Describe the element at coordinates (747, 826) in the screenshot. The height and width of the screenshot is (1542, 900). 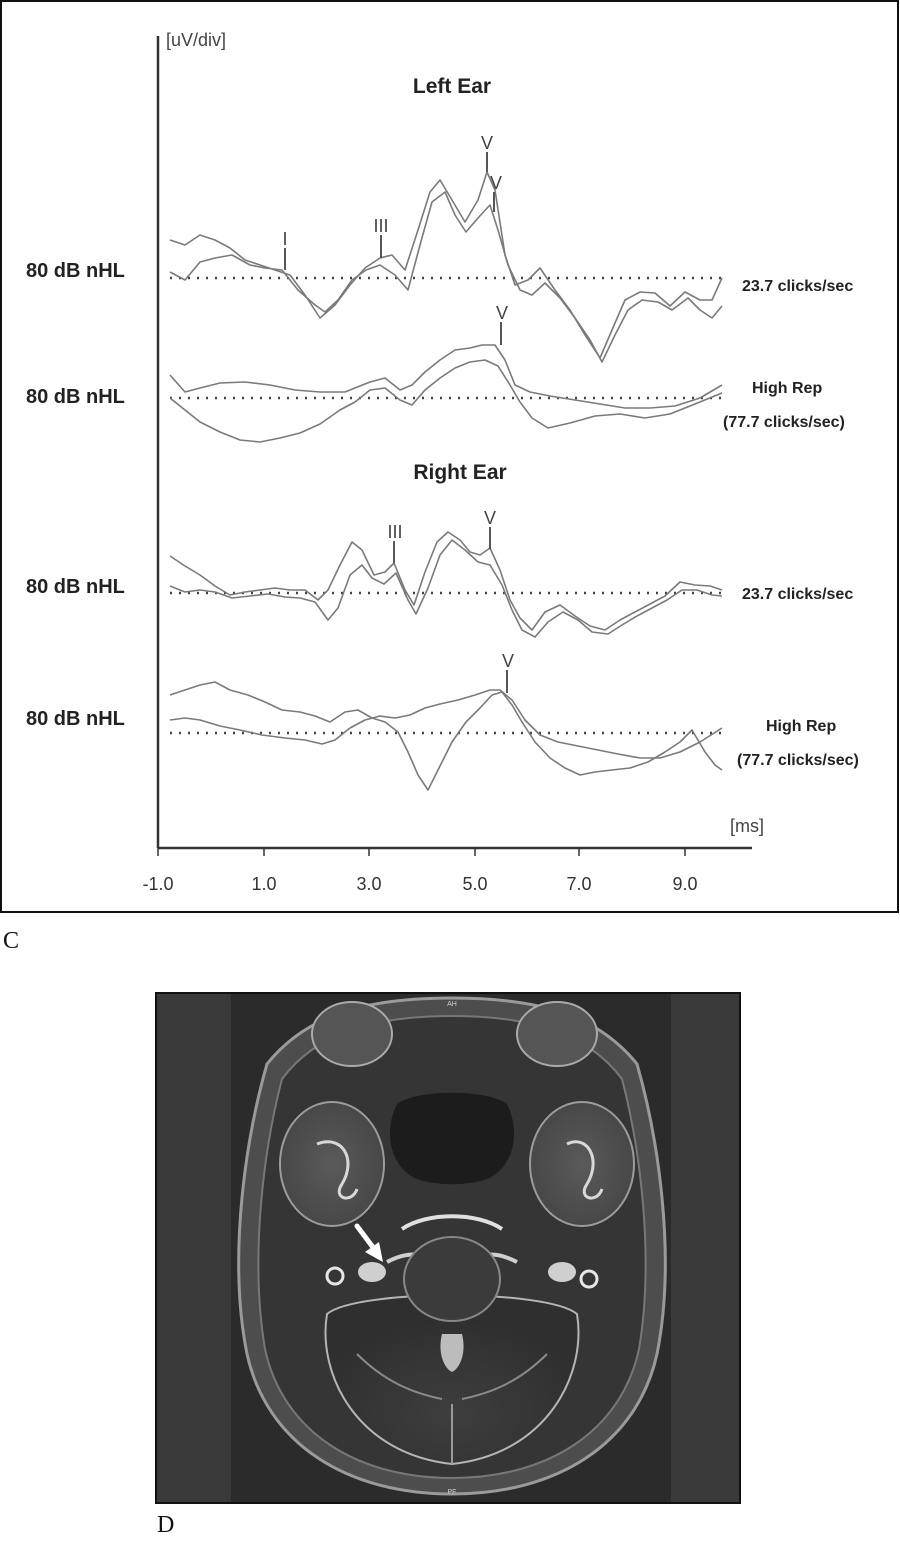
I see `x-unit-label: [ms]` at that location.